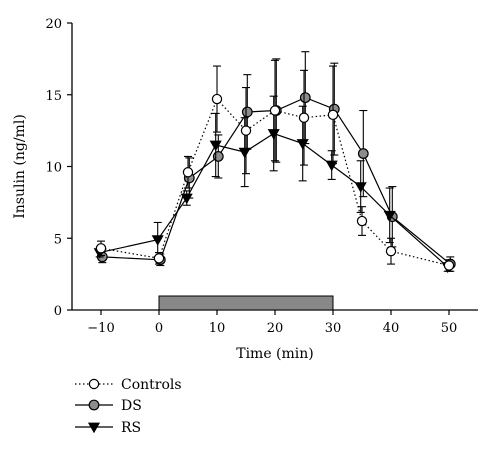 The width and height of the screenshot is (500, 450). I want to click on x-tick-label: 30, so click(333, 328).